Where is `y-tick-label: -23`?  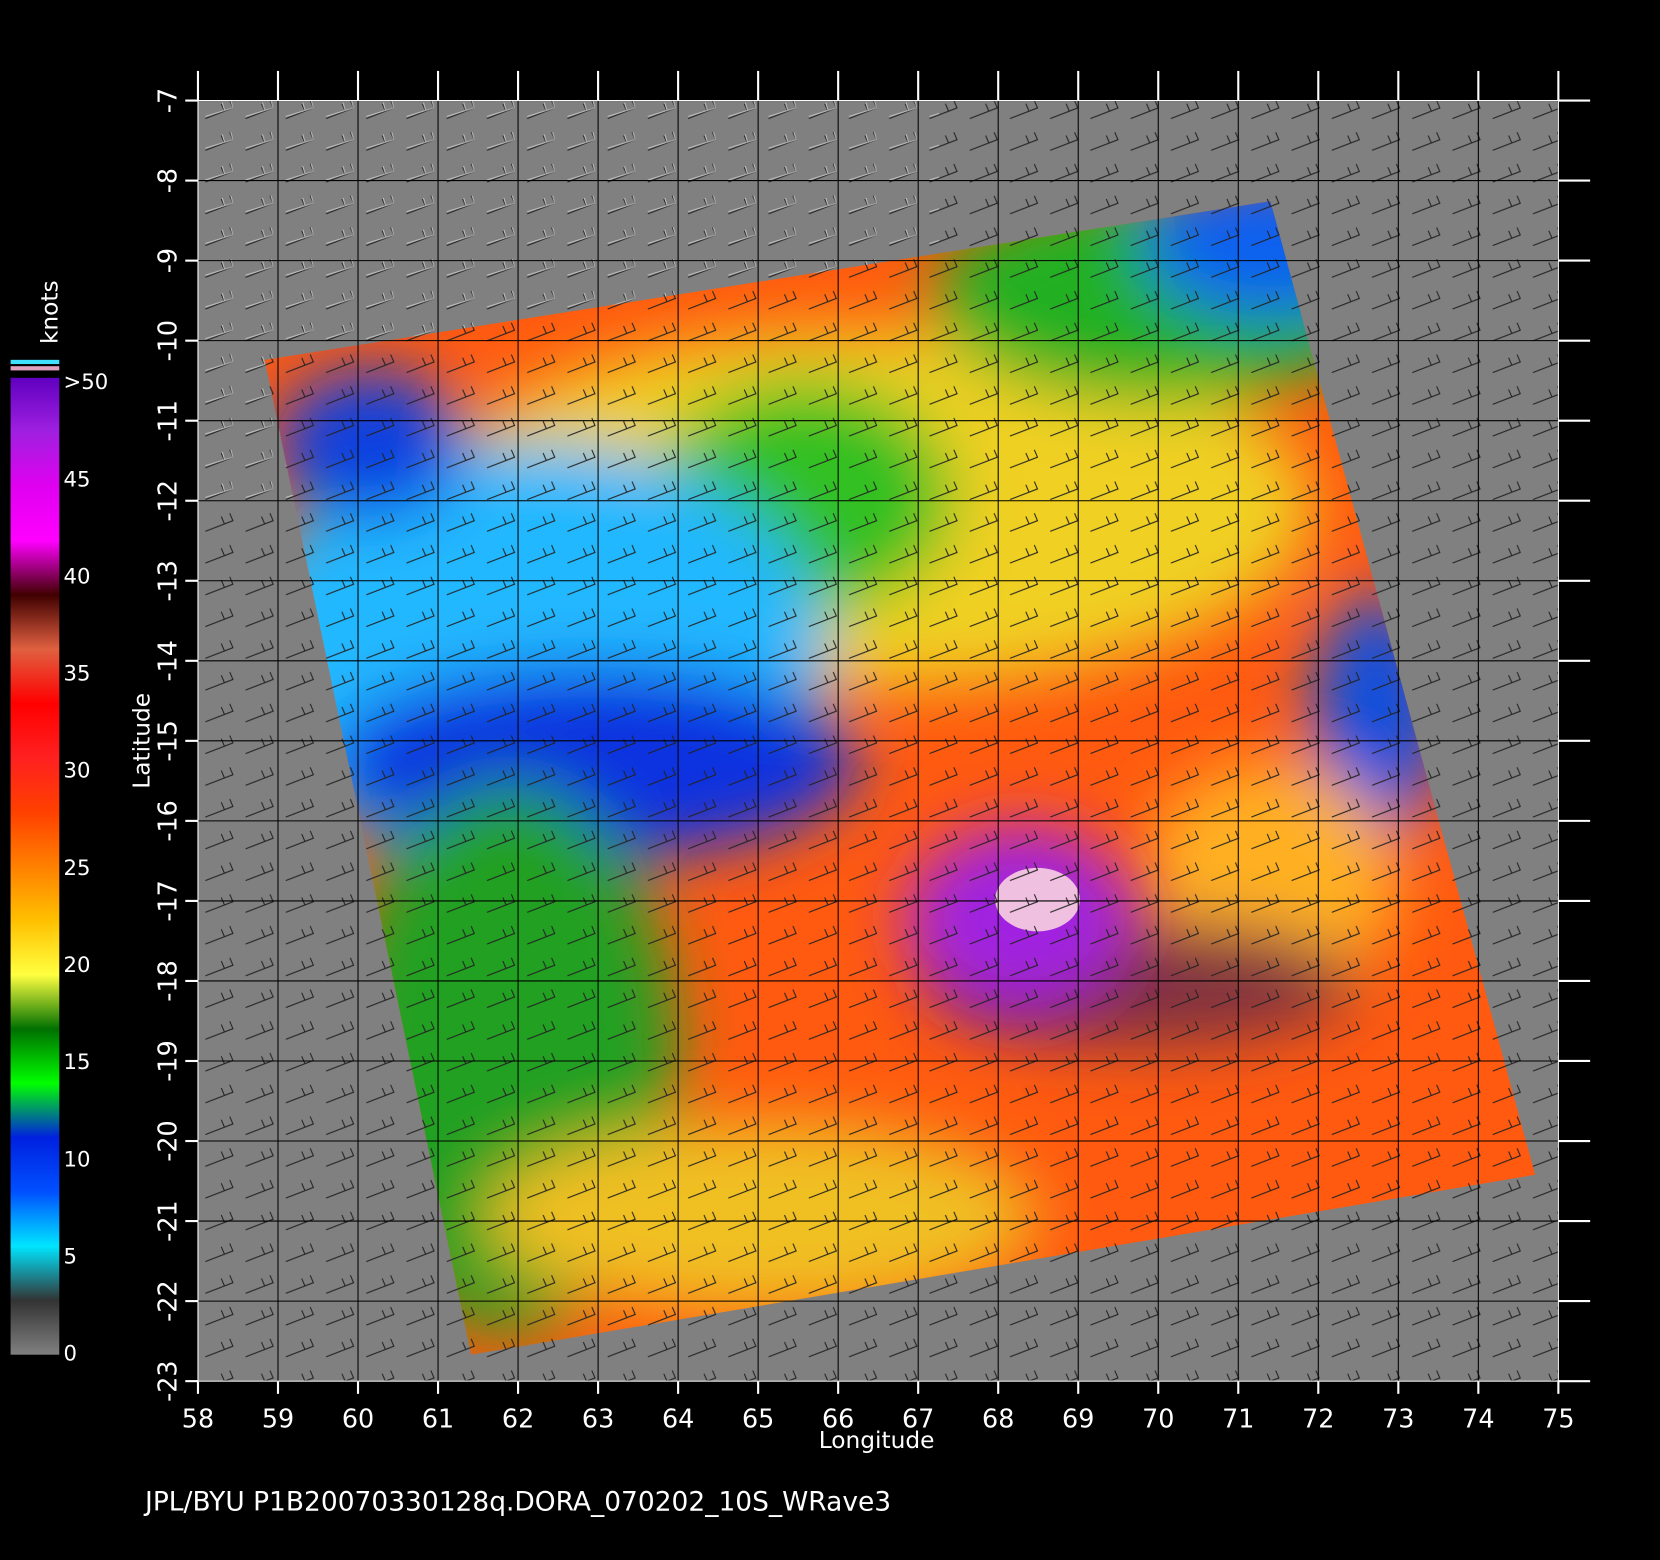 y-tick-label: -23 is located at coordinates (167, 1380).